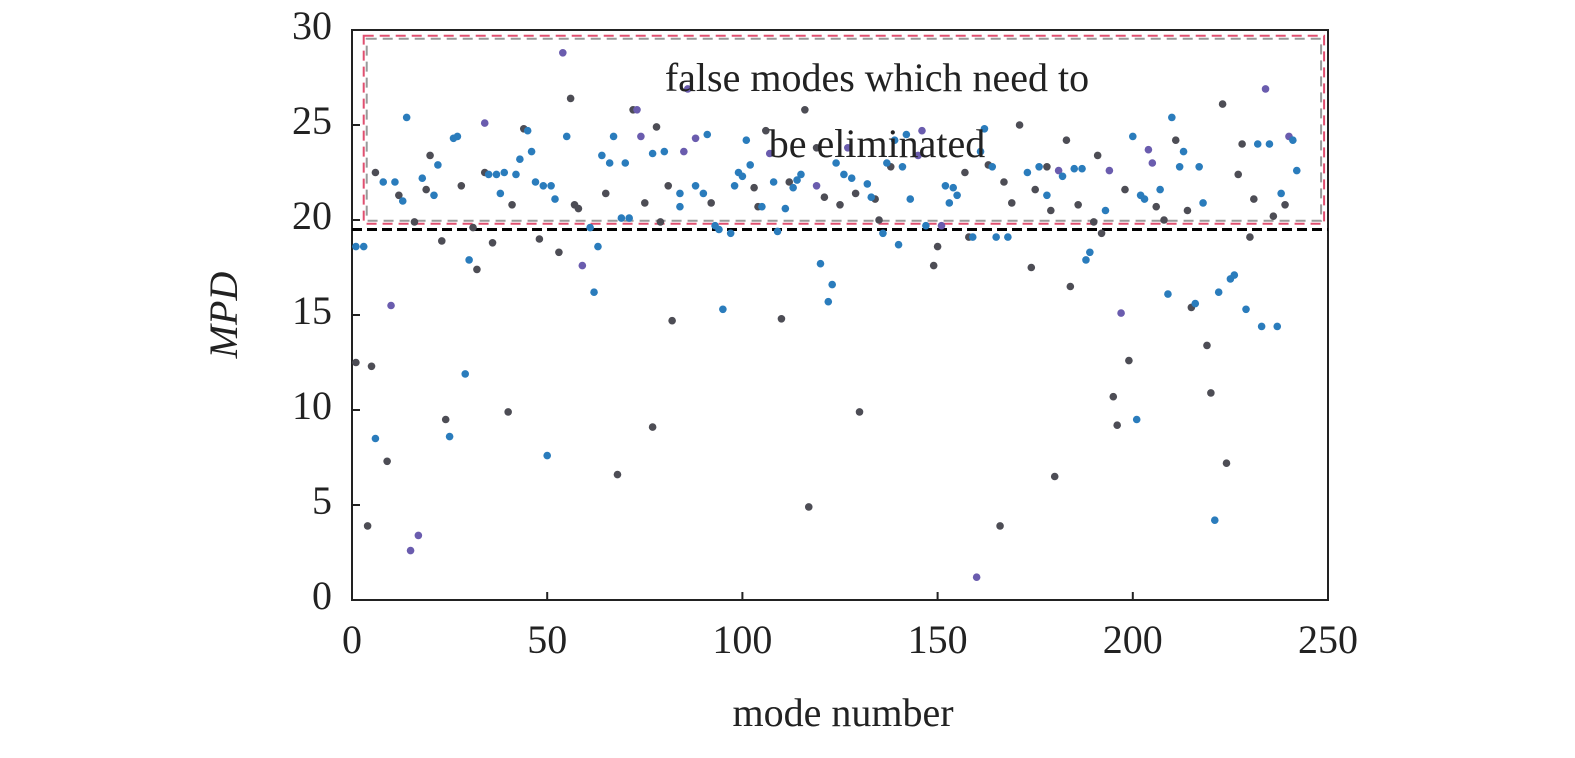 The height and width of the screenshot is (758, 1575). Describe the element at coordinates (877, 77) in the screenshot. I see `annotation-text: false modes which need to` at that location.